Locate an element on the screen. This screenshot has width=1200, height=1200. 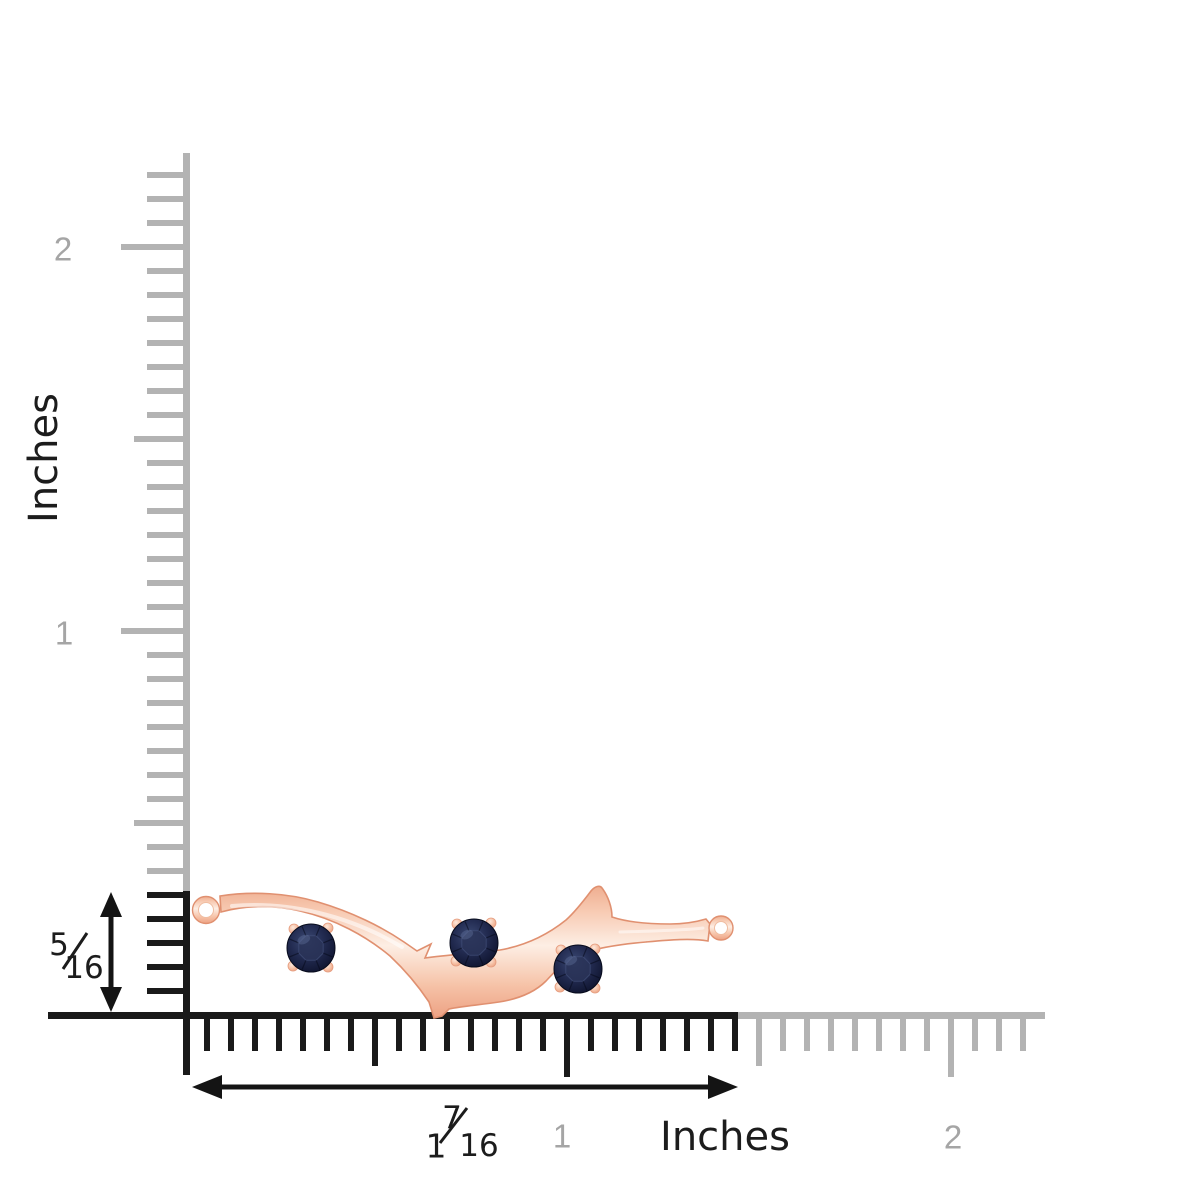
width-whole-number: 1 is located at coordinates (436, 1146).